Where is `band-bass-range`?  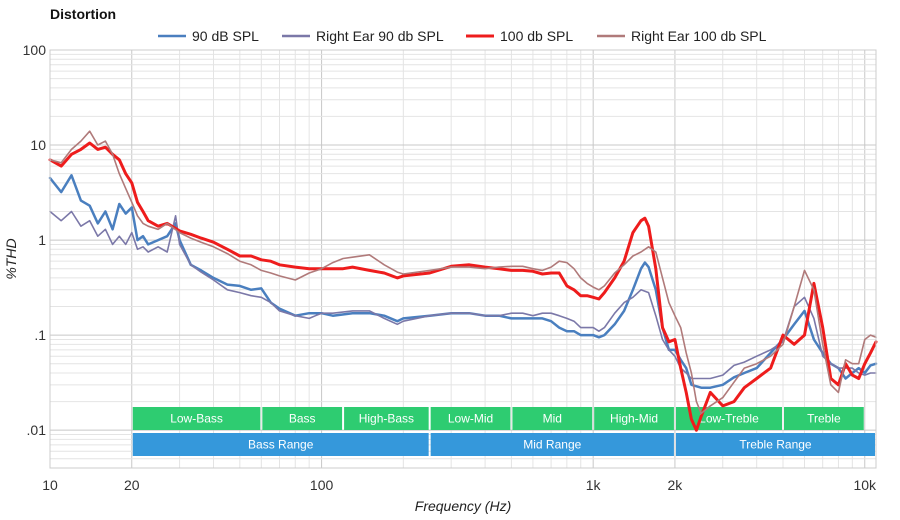 band-bass-range is located at coordinates (280, 444).